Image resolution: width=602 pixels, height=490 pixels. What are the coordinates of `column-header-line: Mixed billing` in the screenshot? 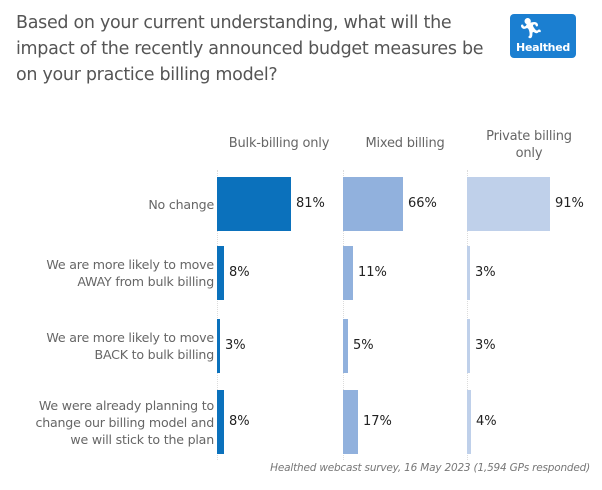 It's located at (405, 143).